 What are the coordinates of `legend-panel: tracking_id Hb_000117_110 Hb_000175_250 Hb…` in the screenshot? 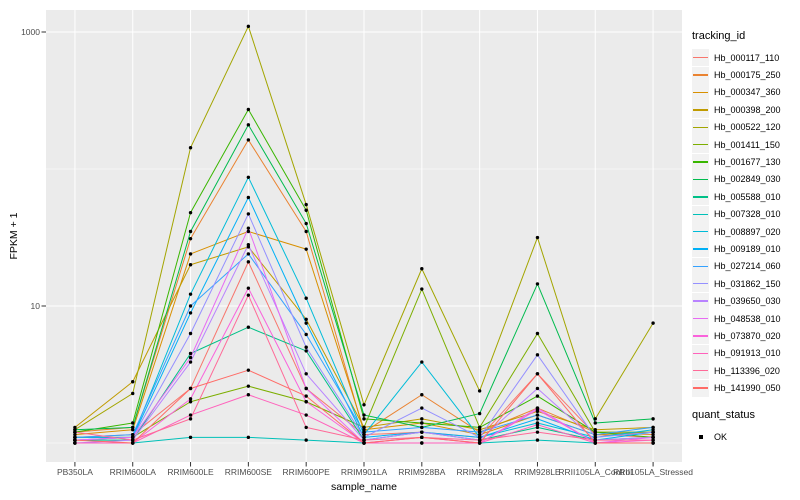 It's located at (745, 237).